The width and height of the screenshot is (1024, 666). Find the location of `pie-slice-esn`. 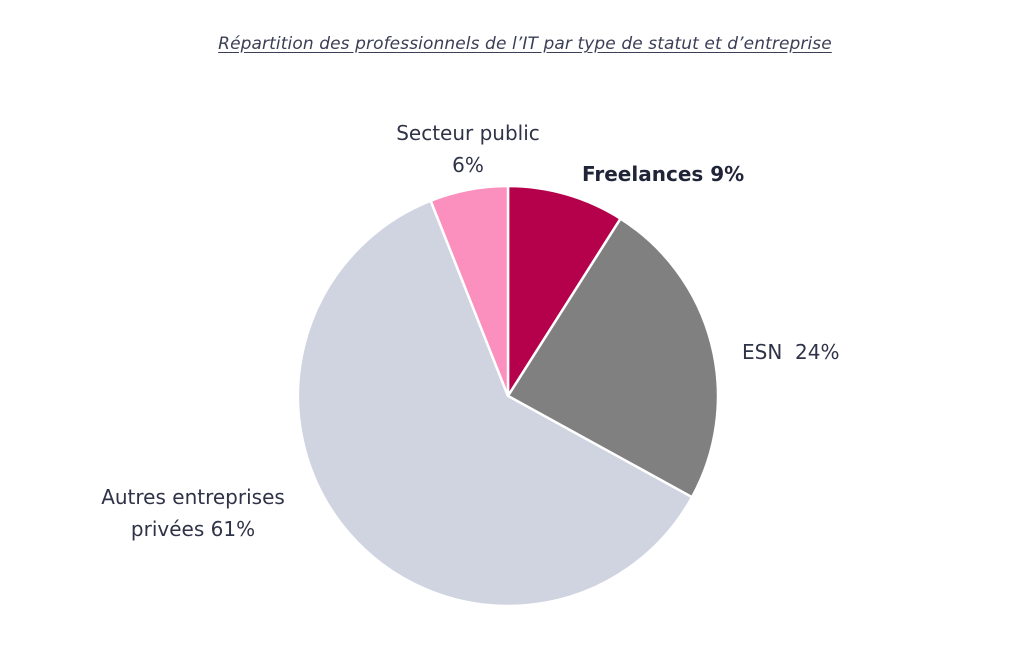

pie-slice-esn is located at coordinates (613, 358).